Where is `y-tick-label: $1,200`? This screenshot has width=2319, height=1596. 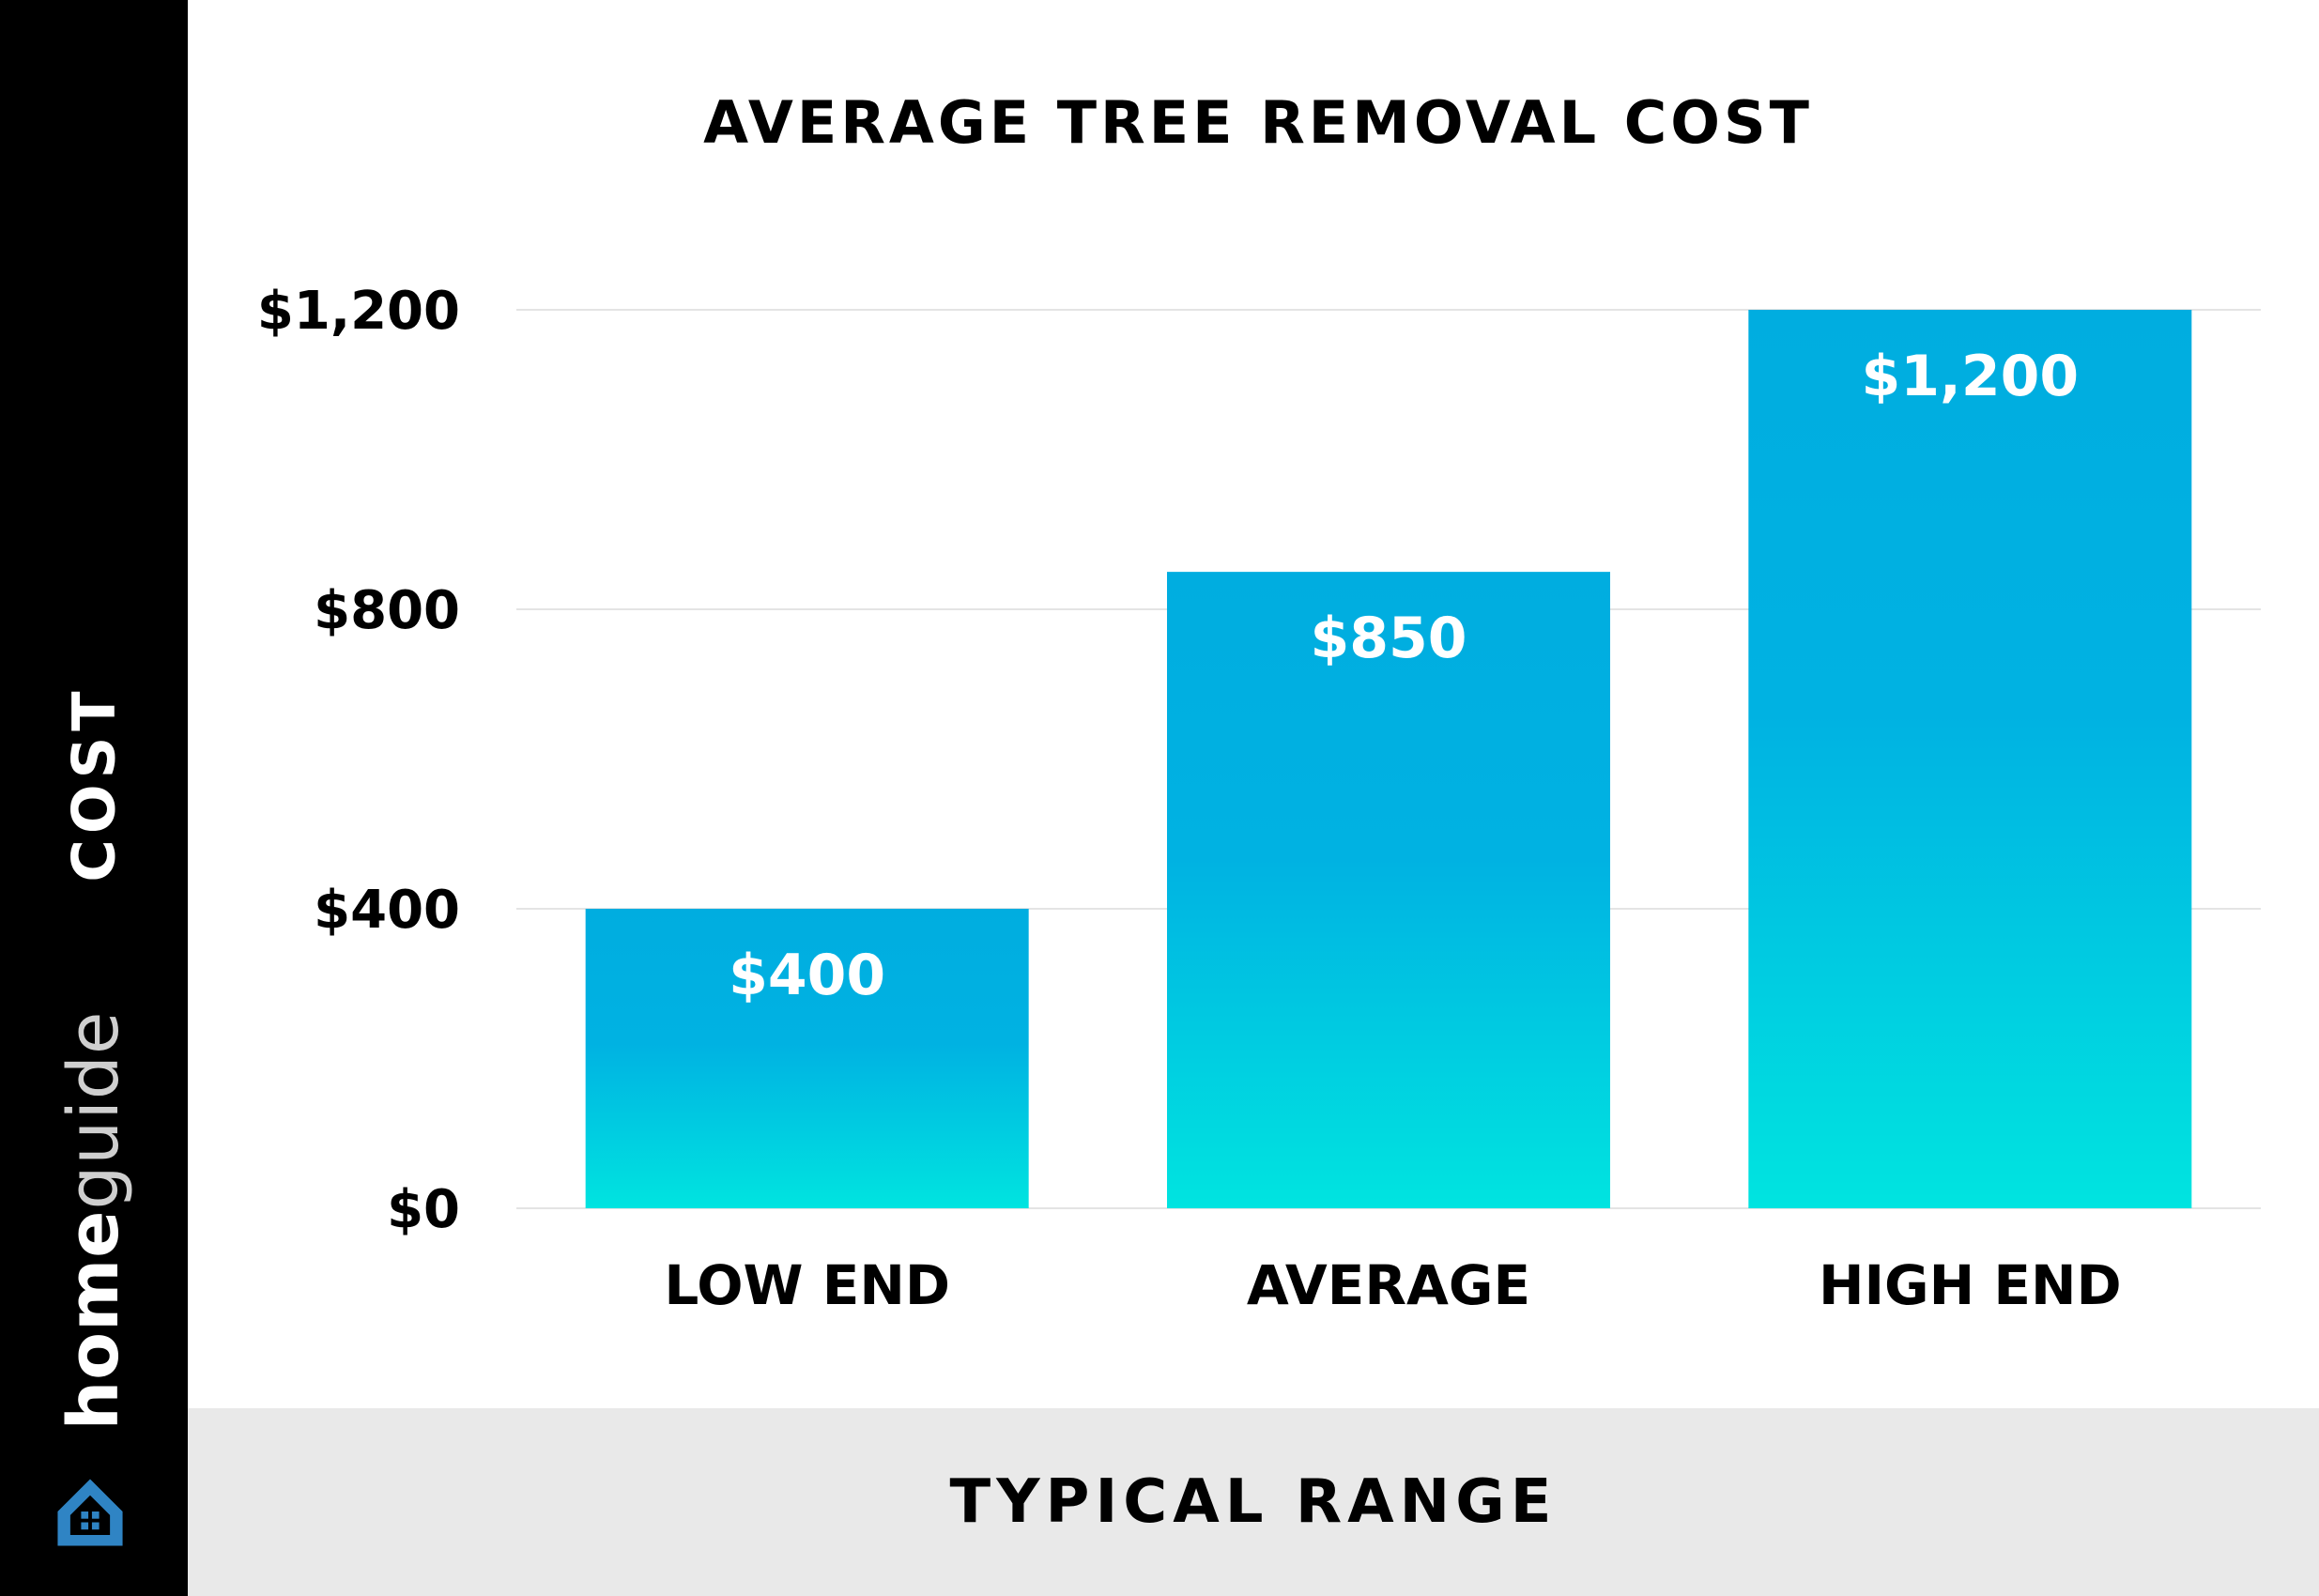
y-tick-label: $1,200 is located at coordinates (359, 312).